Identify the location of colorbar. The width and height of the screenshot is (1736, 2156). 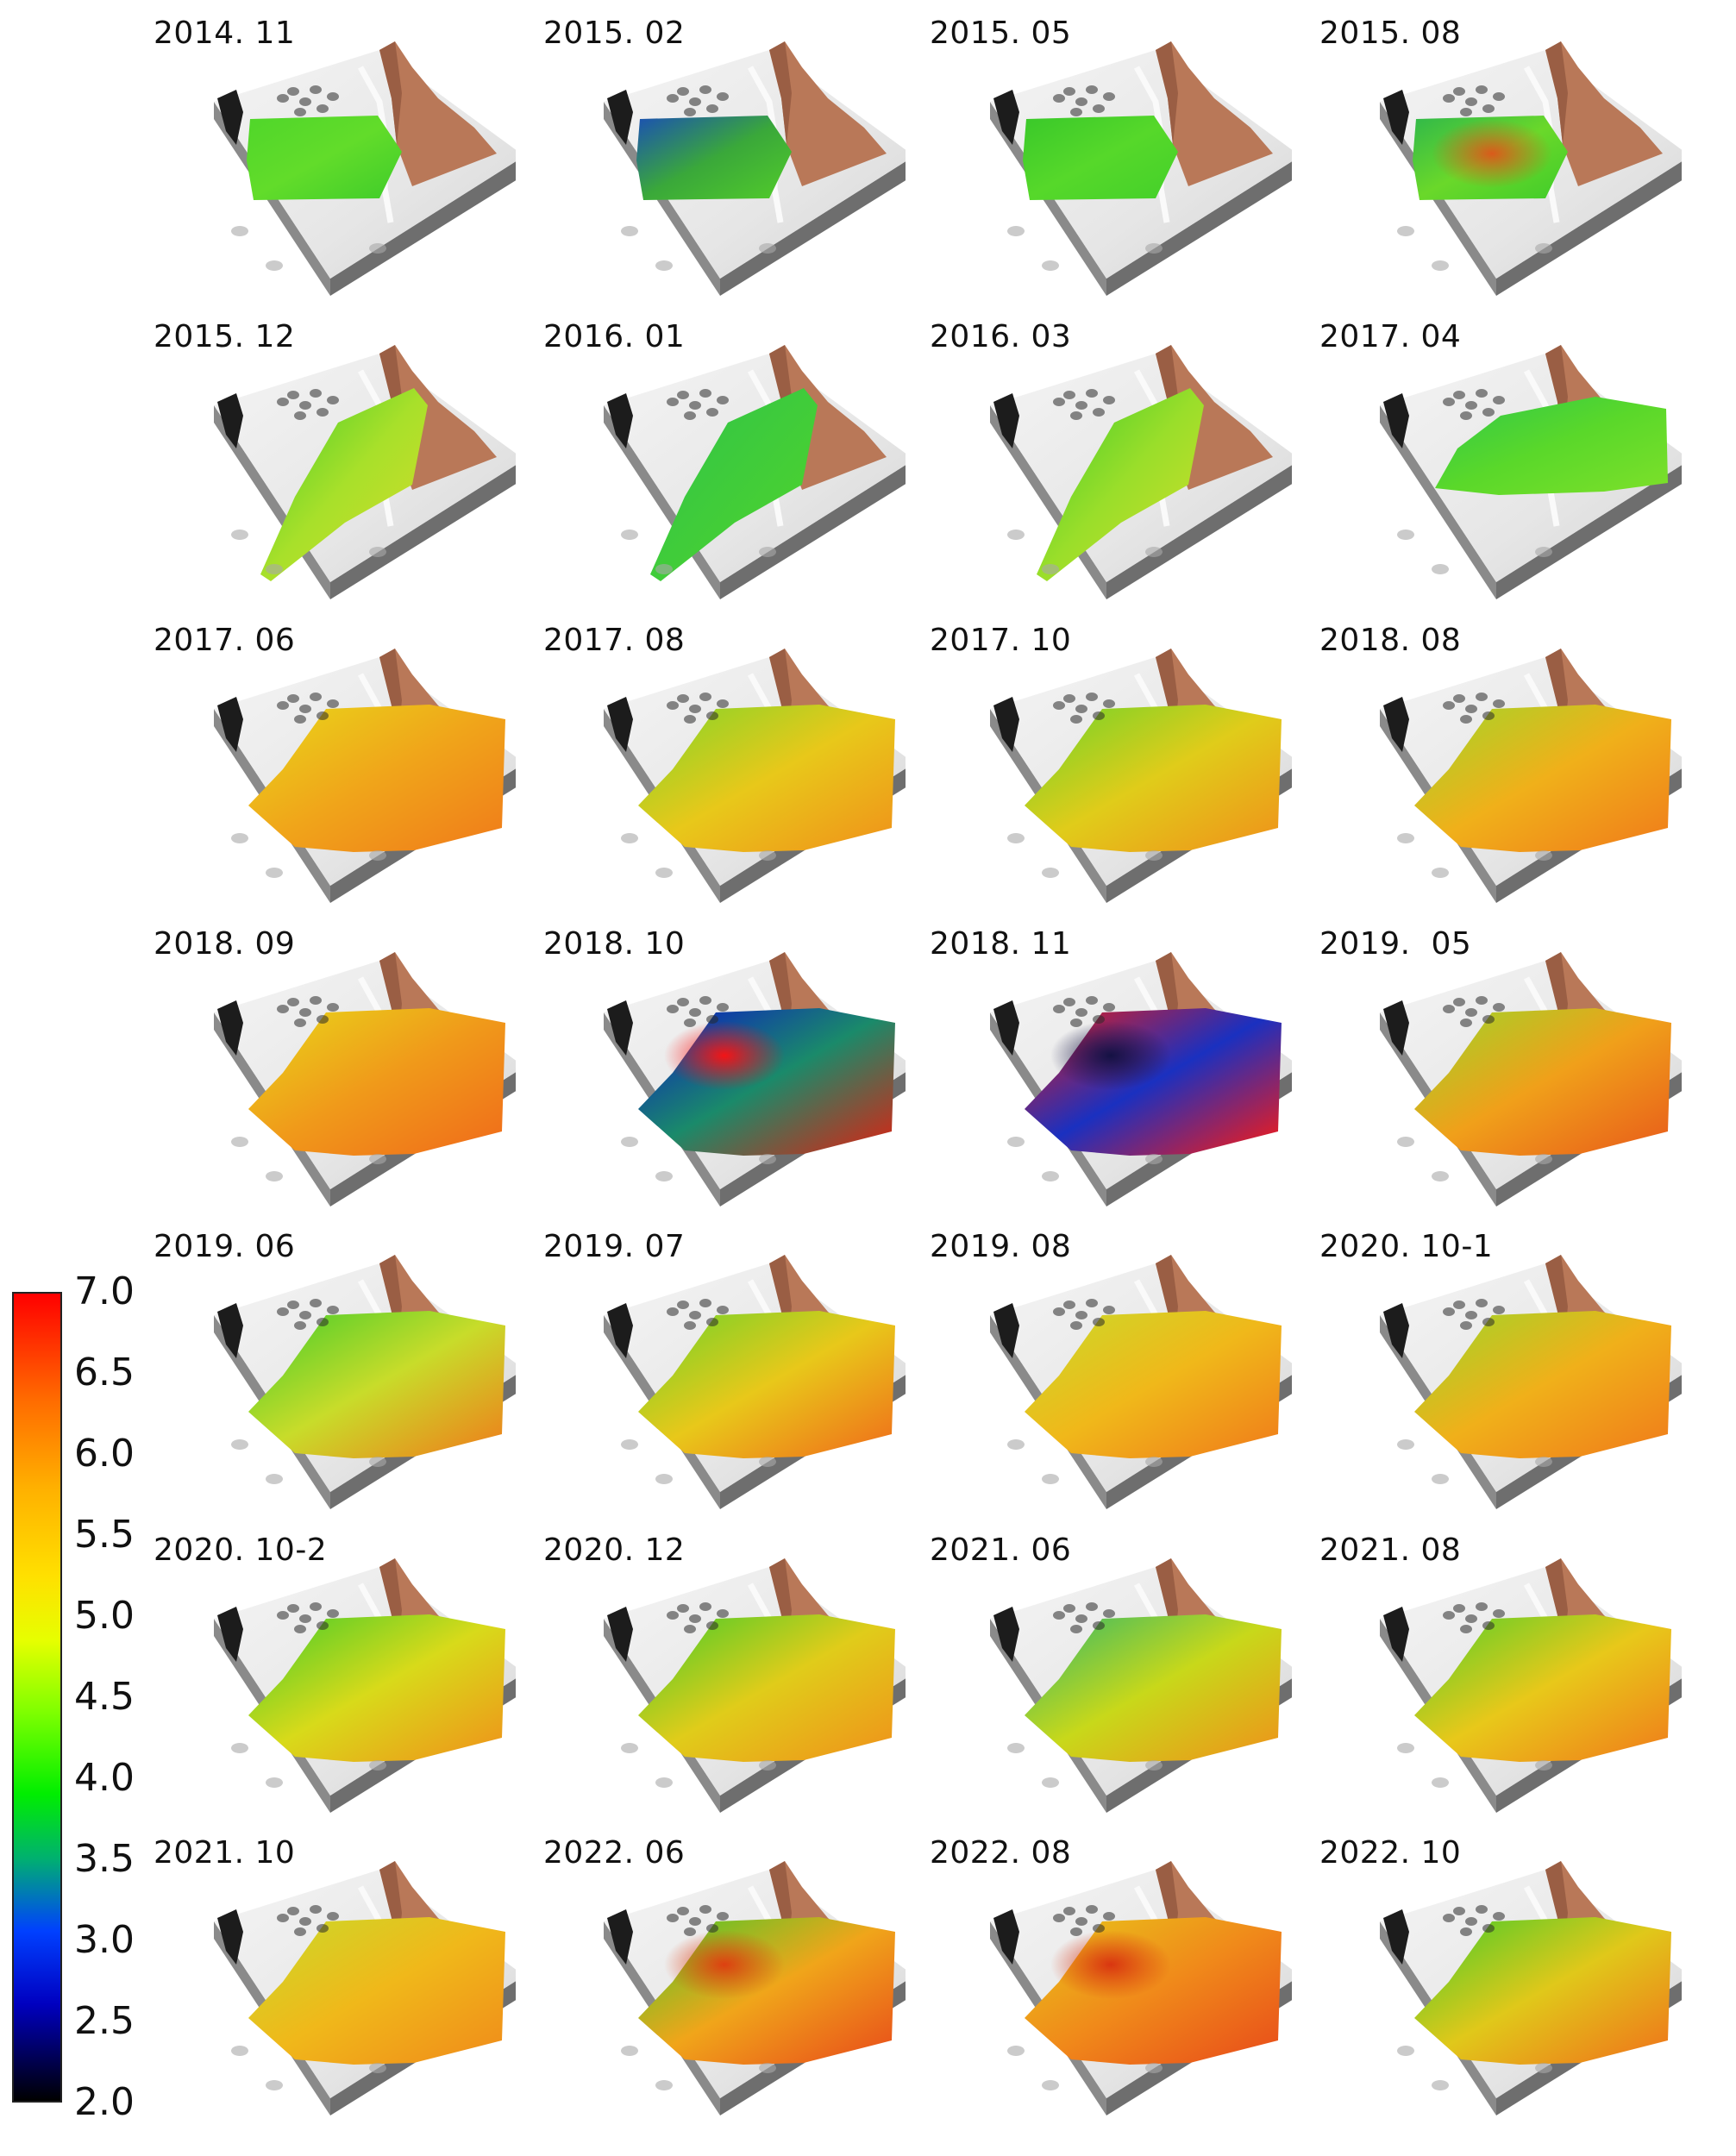
(37, 1697).